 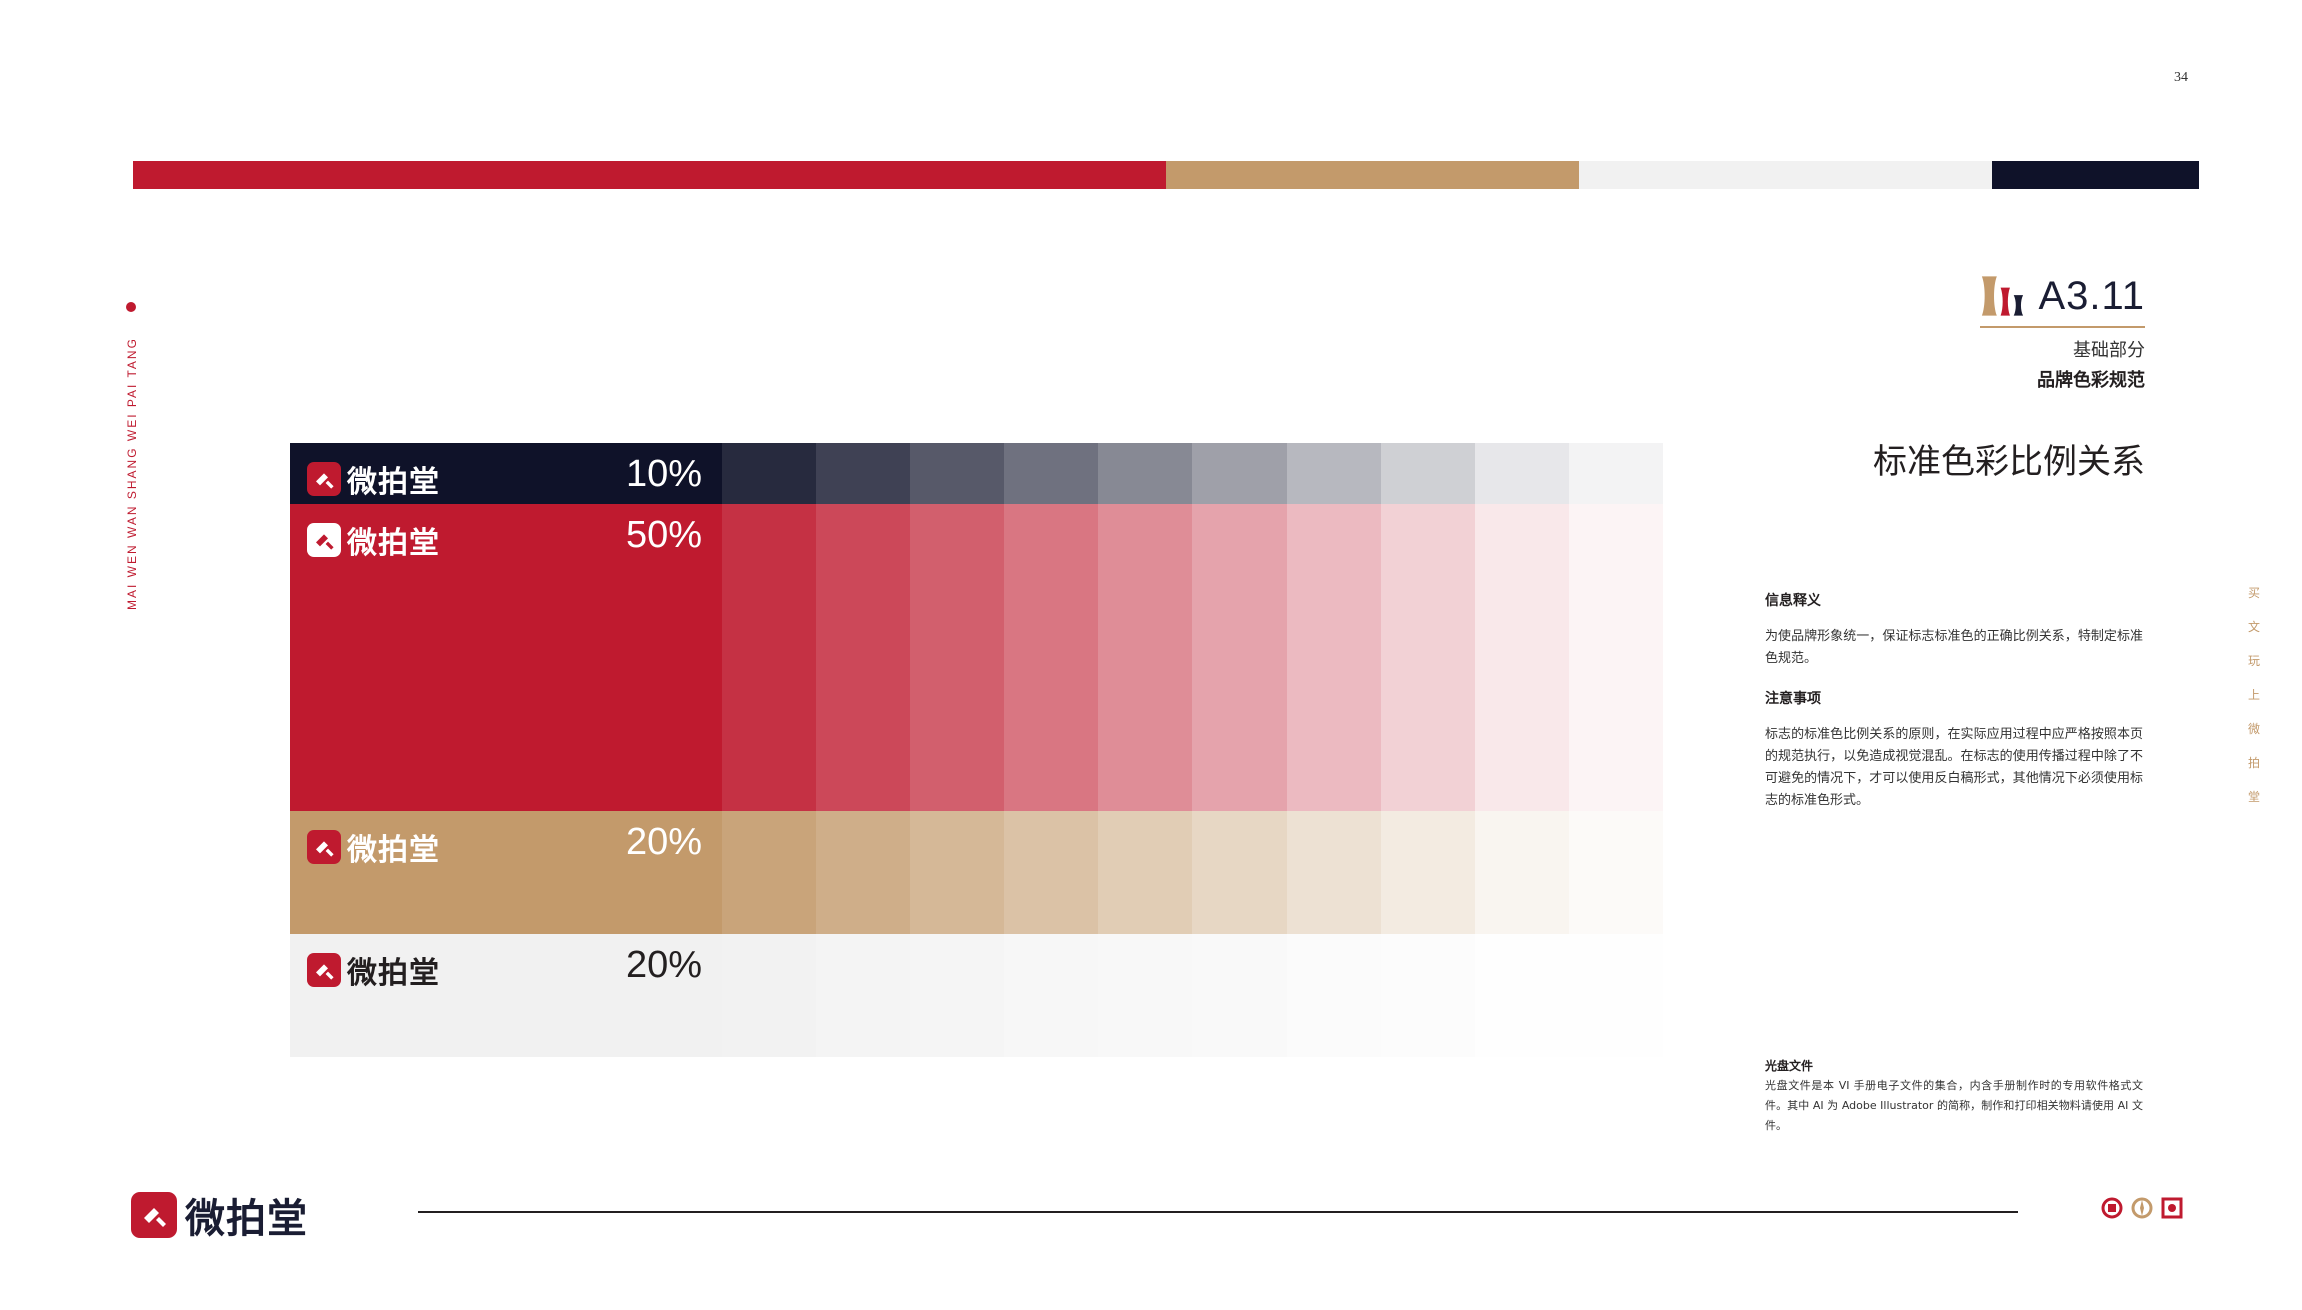 What do you see at coordinates (2181, 77) in the screenshot?
I see `page-number: 34` at bounding box center [2181, 77].